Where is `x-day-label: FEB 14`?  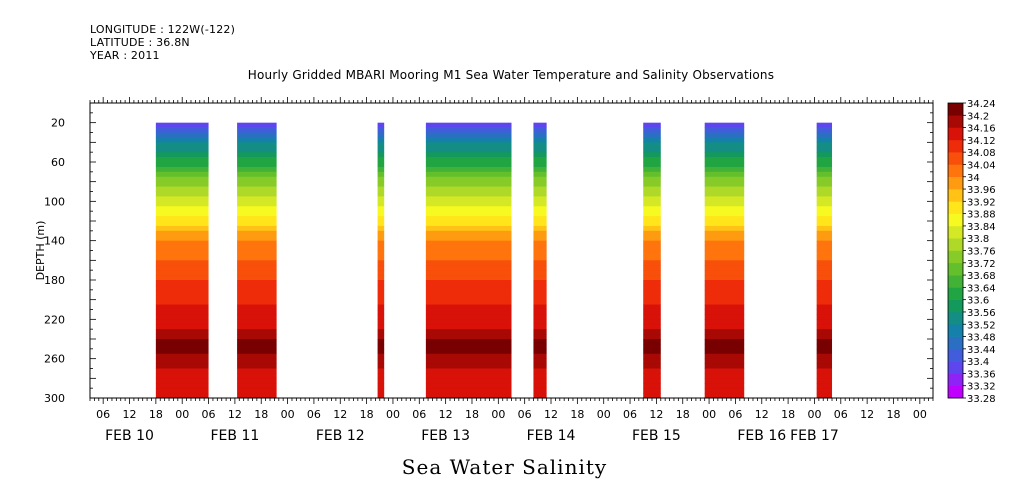 x-day-label: FEB 14 is located at coordinates (551, 436).